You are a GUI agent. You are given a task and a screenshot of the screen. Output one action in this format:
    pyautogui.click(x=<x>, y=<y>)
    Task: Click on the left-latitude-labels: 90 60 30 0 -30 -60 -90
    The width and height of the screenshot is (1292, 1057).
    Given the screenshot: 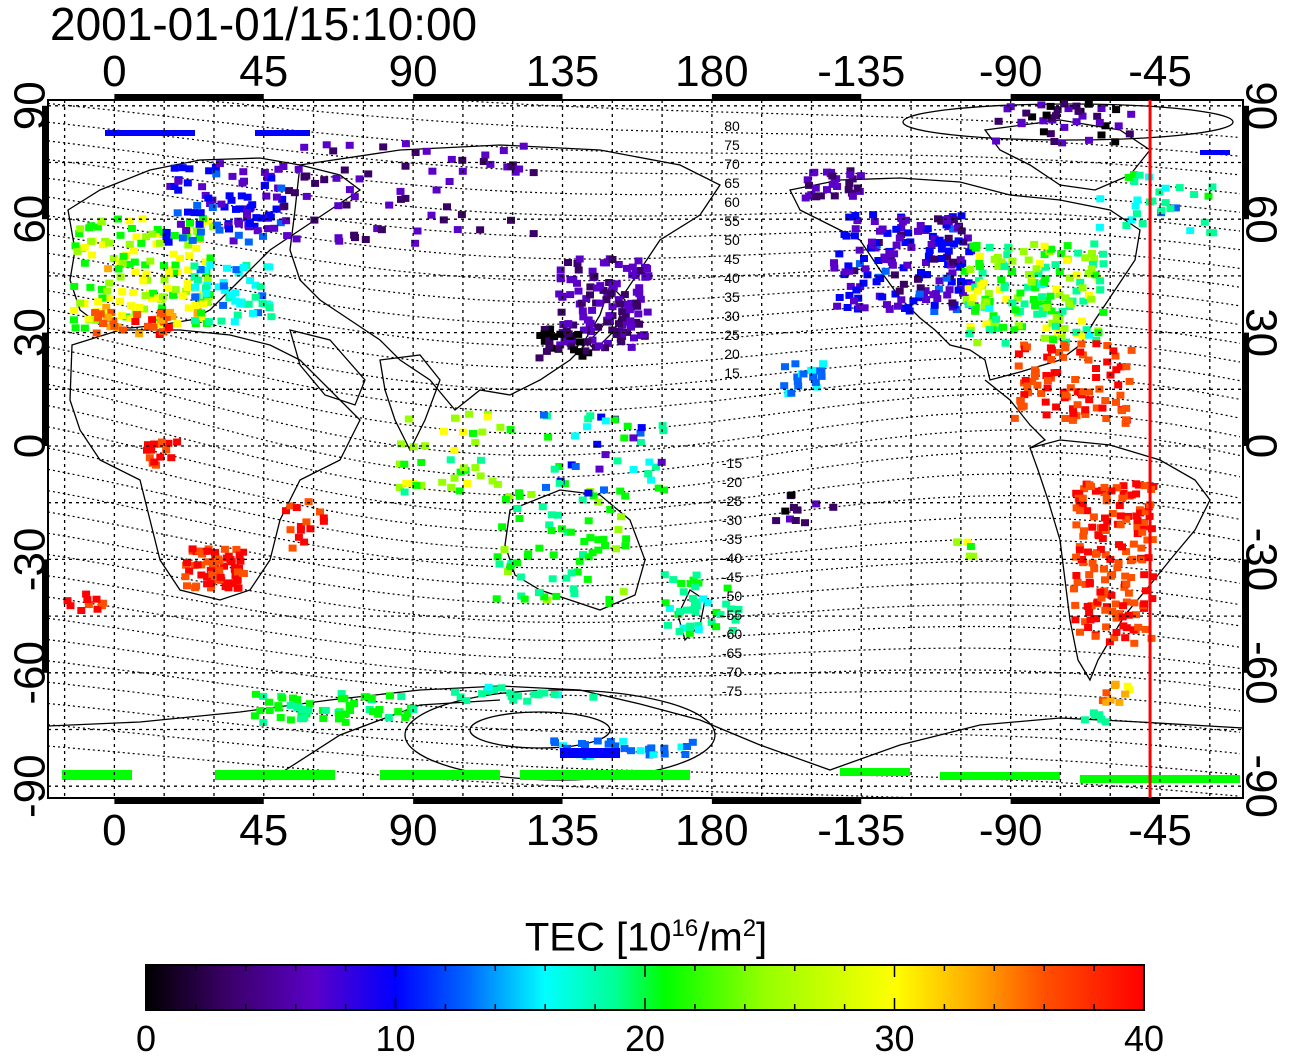 What is the action you would take?
    pyautogui.click(x=30, y=449)
    